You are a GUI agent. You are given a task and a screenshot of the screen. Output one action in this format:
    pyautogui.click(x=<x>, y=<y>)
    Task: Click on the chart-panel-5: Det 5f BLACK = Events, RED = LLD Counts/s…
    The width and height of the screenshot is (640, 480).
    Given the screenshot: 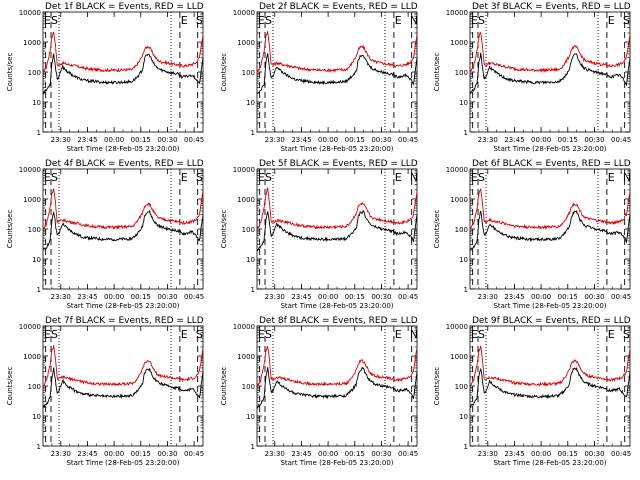 What is the action you would take?
    pyautogui.click(x=319, y=234)
    